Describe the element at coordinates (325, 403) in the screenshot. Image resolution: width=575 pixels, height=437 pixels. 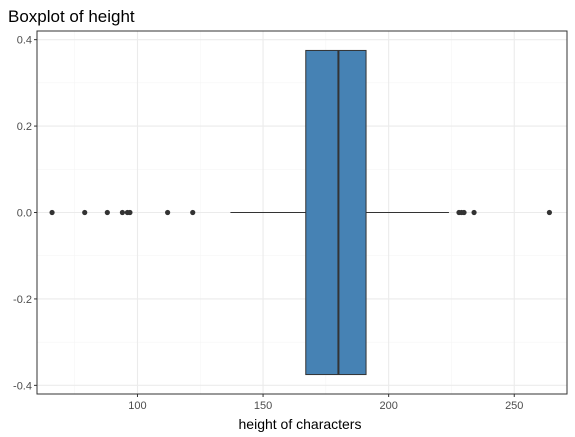
I see `x-axis: 100 150 200 250` at that location.